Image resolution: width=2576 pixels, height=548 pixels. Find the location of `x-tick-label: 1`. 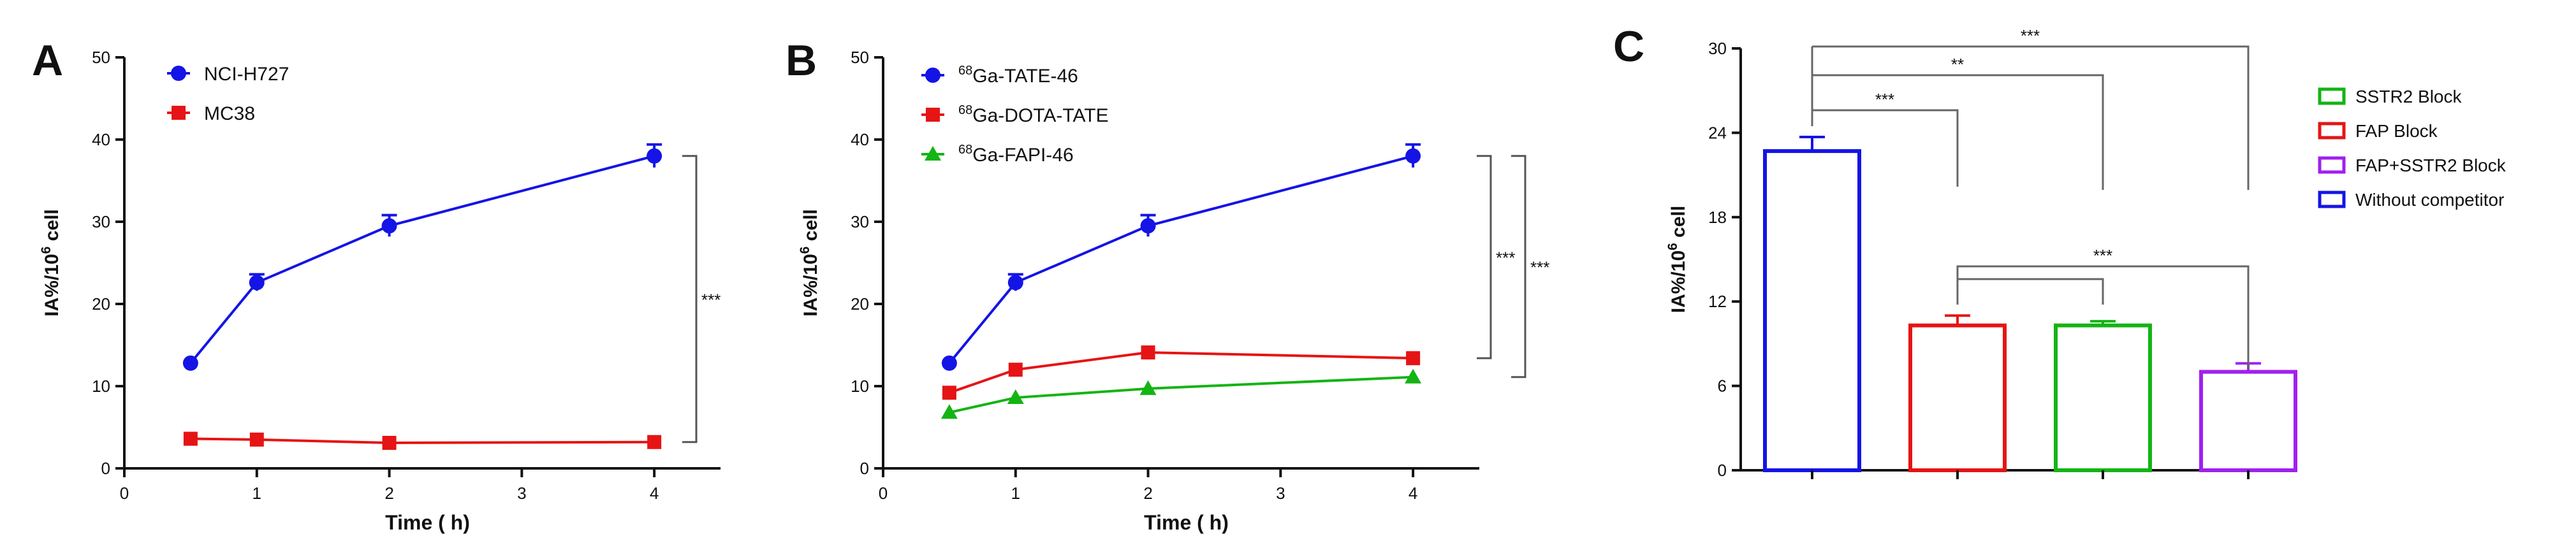

x-tick-label: 1 is located at coordinates (1016, 493).